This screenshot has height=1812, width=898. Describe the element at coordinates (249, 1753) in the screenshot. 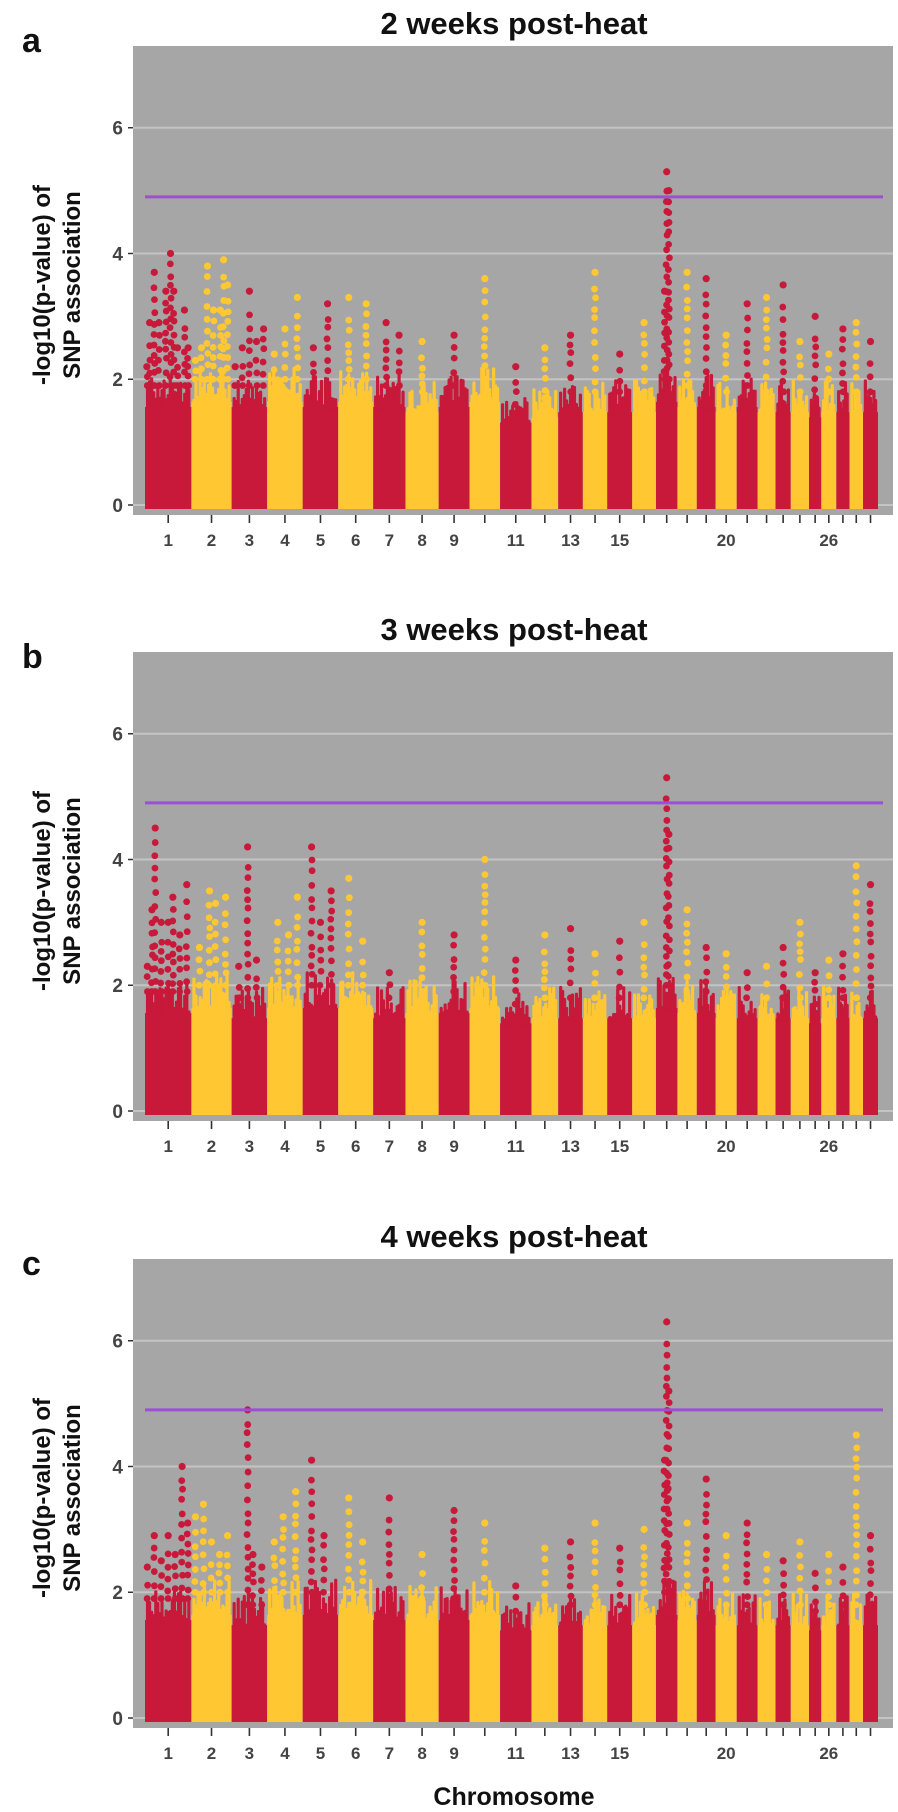

I see `x-tick-label: 3` at that location.